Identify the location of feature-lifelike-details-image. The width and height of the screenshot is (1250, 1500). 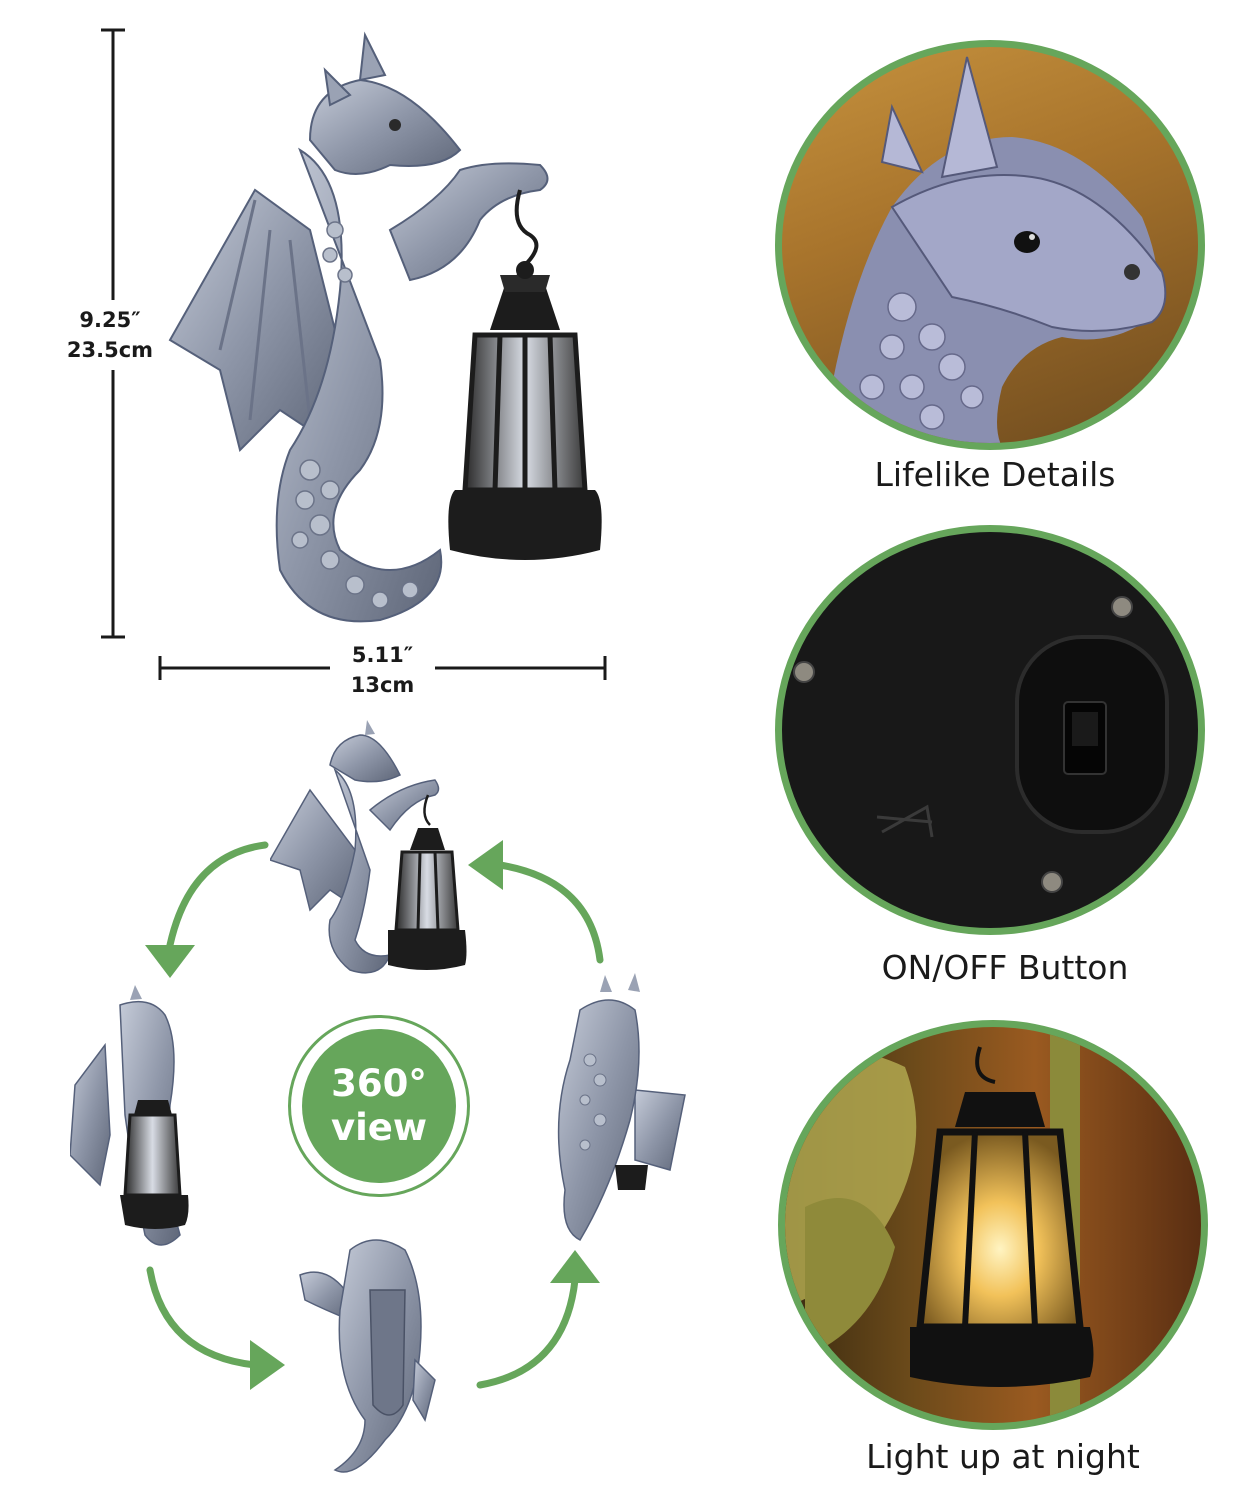
(990, 245).